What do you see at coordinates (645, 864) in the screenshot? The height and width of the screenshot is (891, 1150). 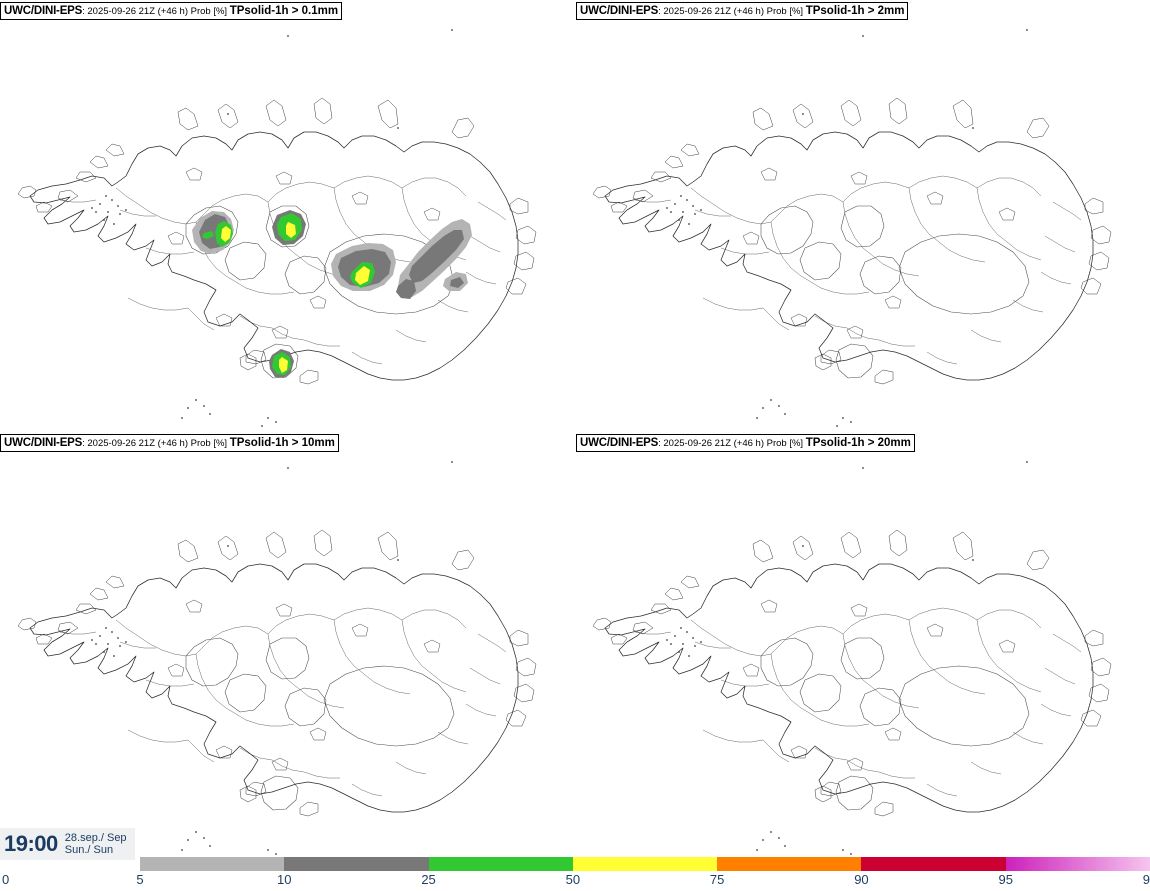 I see `probability-colorbar` at bounding box center [645, 864].